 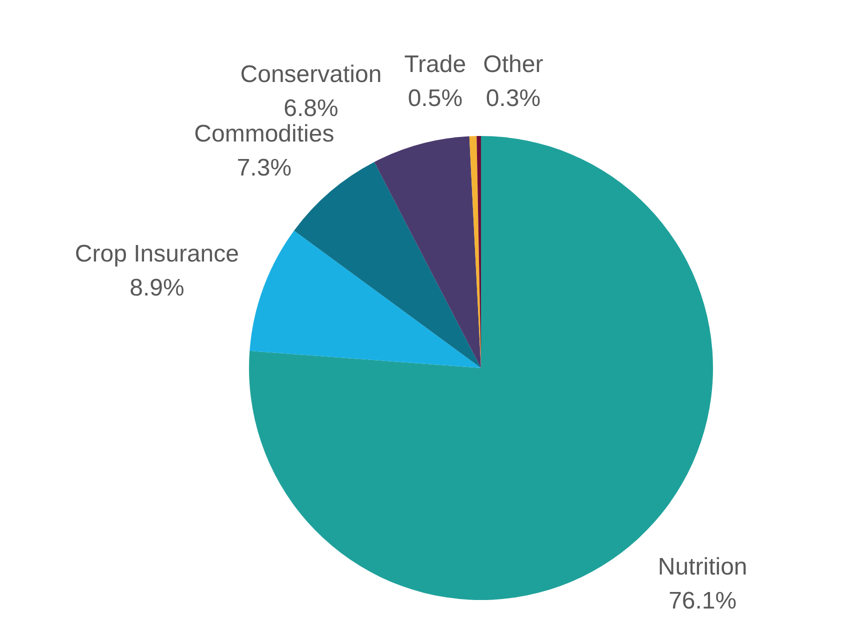 What do you see at coordinates (156, 254) in the screenshot?
I see `slice-label: Crop Insurance` at bounding box center [156, 254].